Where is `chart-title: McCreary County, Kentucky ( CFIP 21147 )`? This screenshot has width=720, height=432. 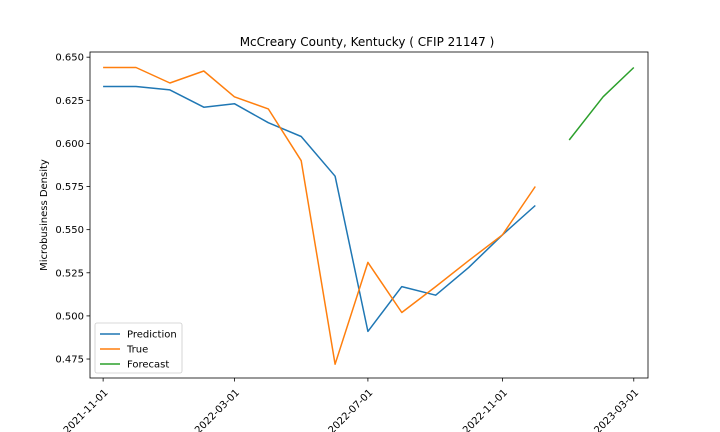 chart-title: McCreary County, Kentucky ( CFIP 21147 ) is located at coordinates (367, 42).